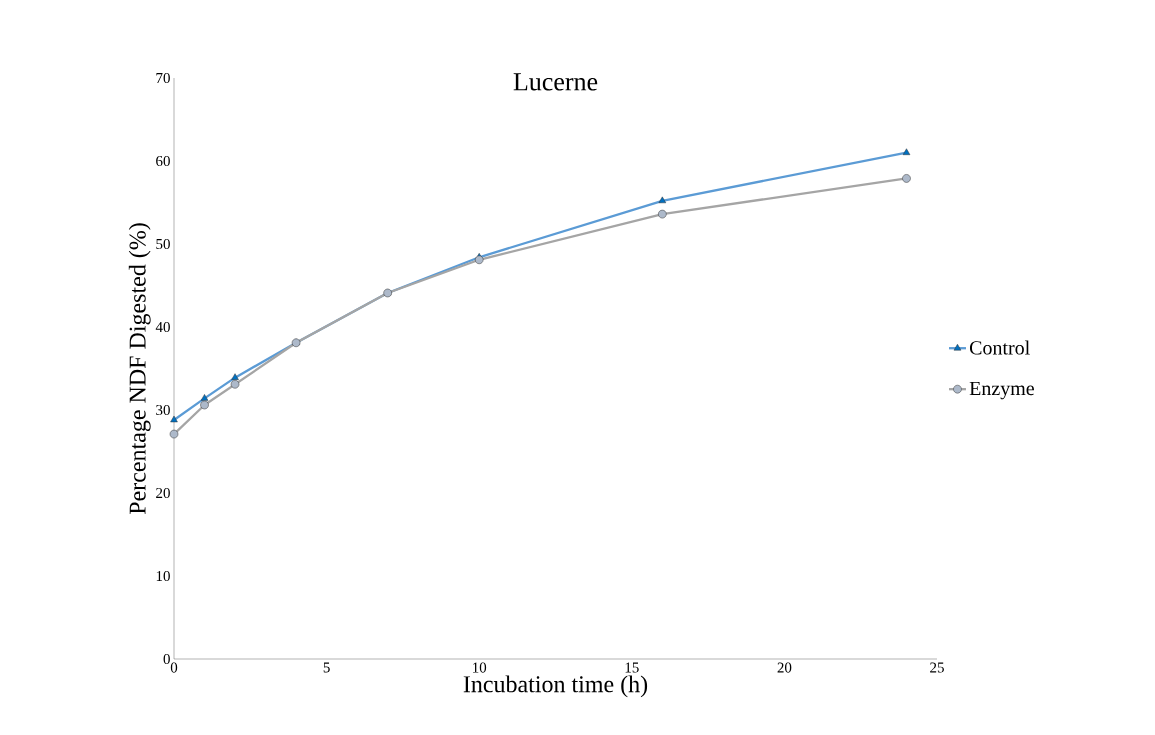 Image resolution: width=1155 pixels, height=735 pixels. I want to click on y-tick-label: 70, so click(163, 78).